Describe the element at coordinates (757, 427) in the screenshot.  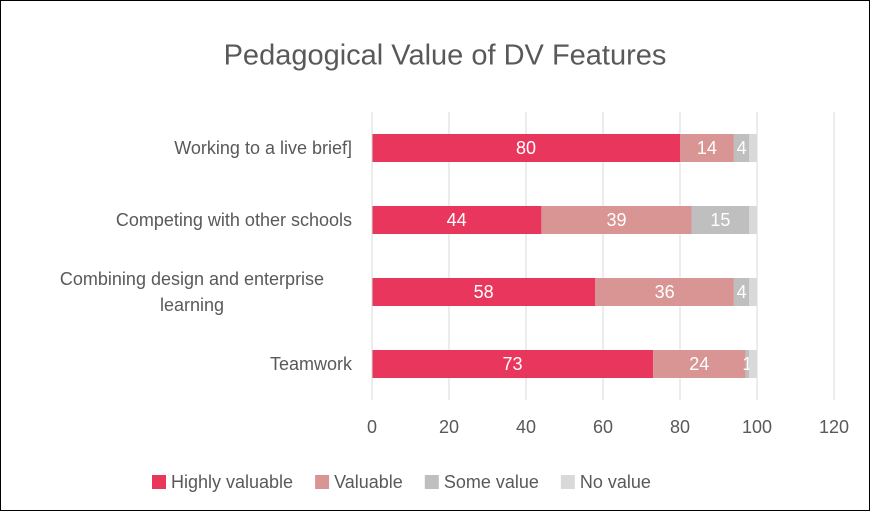
I see `x-tick-label: 100` at that location.